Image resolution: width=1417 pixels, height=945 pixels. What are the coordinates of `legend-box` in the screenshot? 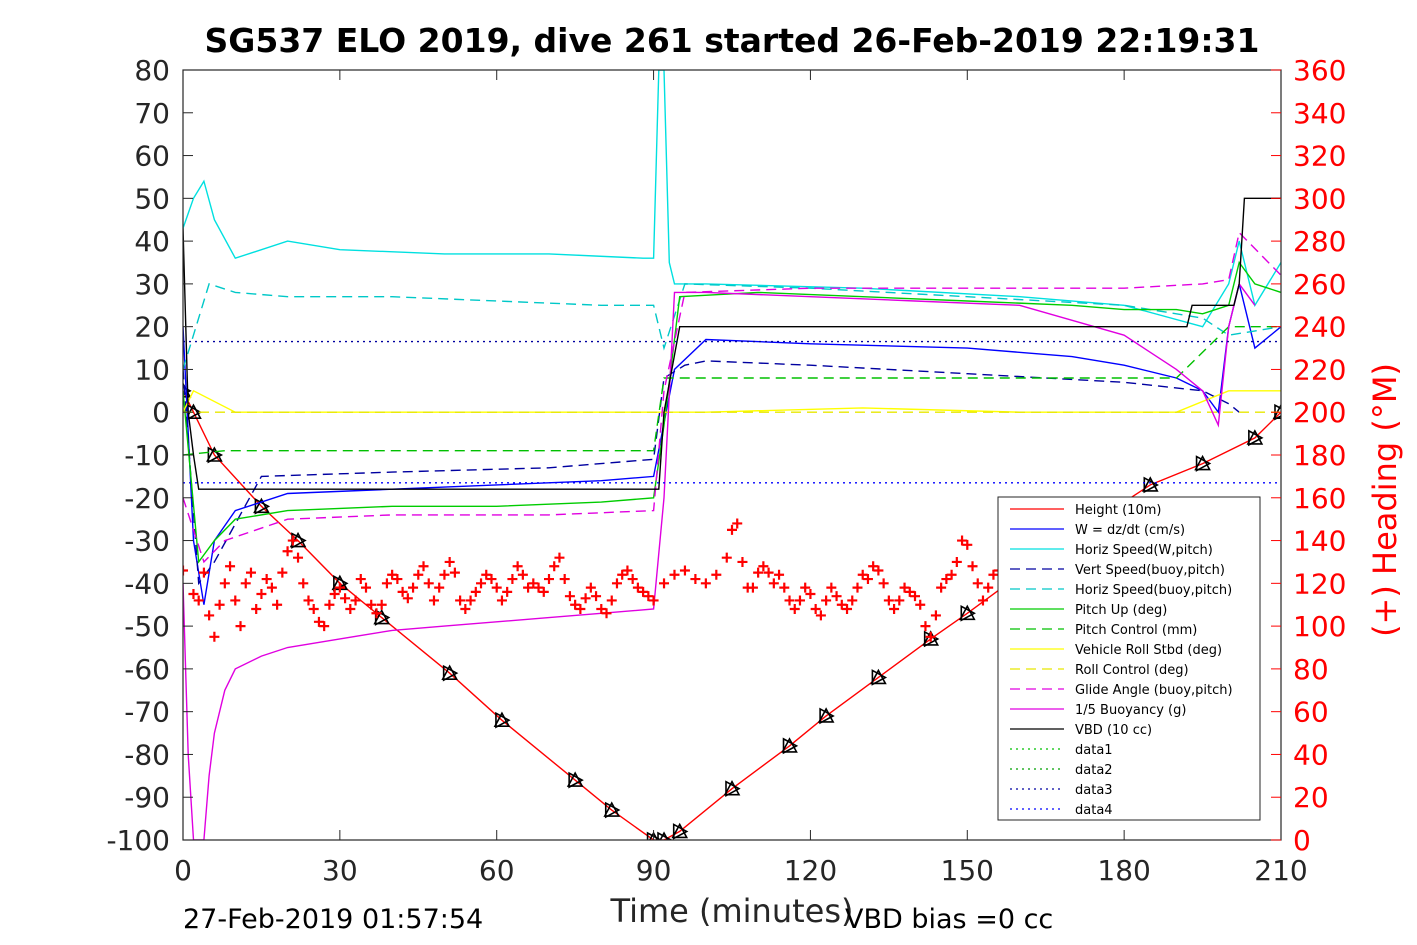 It's located at (1129, 658).